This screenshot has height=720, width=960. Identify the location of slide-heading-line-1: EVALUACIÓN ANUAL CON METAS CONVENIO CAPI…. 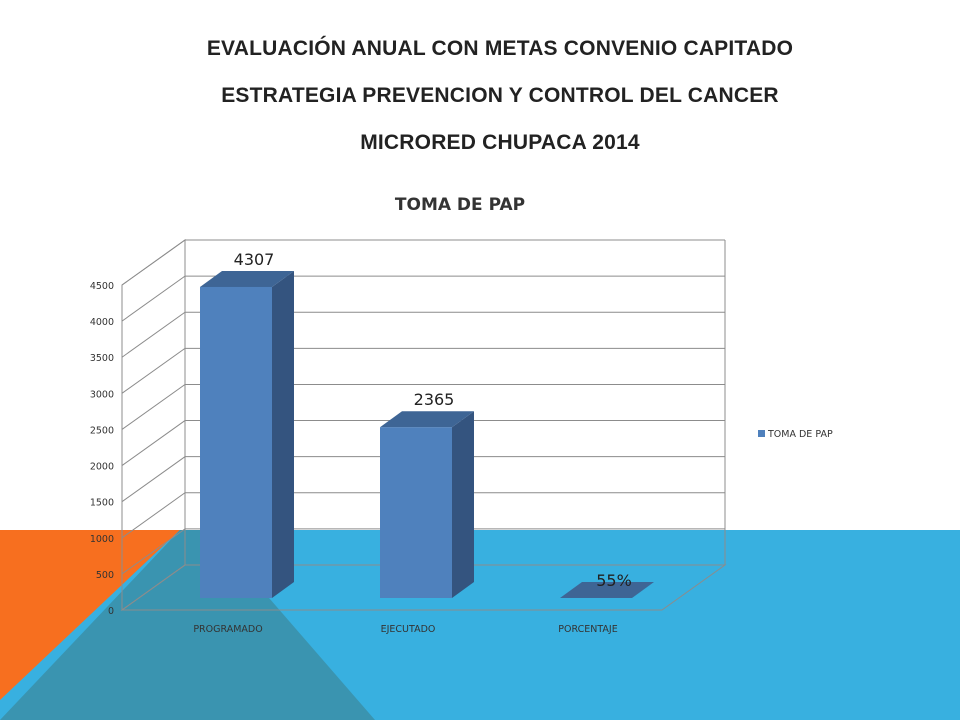
(500, 48).